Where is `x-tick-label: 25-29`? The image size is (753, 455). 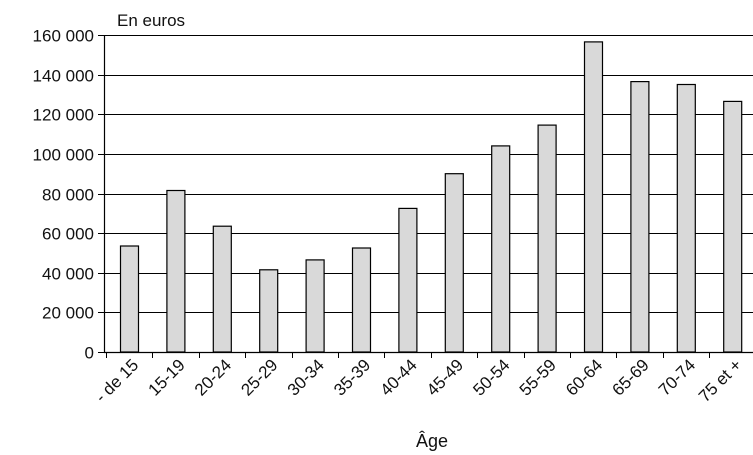 x-tick-label: 25-29 is located at coordinates (259, 377).